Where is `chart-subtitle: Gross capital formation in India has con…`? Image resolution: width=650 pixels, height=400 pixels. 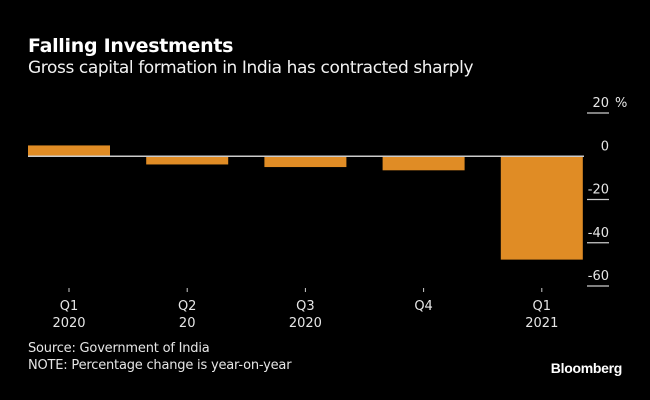 chart-subtitle: Gross capital formation in India has con… is located at coordinates (251, 68).